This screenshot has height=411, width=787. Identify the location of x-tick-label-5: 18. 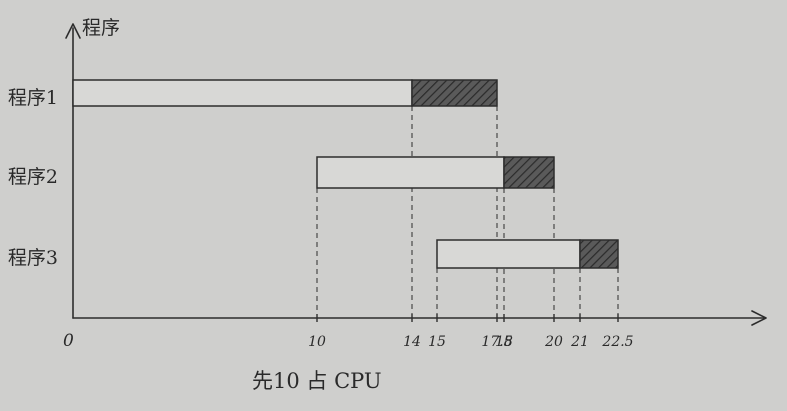
(504, 342).